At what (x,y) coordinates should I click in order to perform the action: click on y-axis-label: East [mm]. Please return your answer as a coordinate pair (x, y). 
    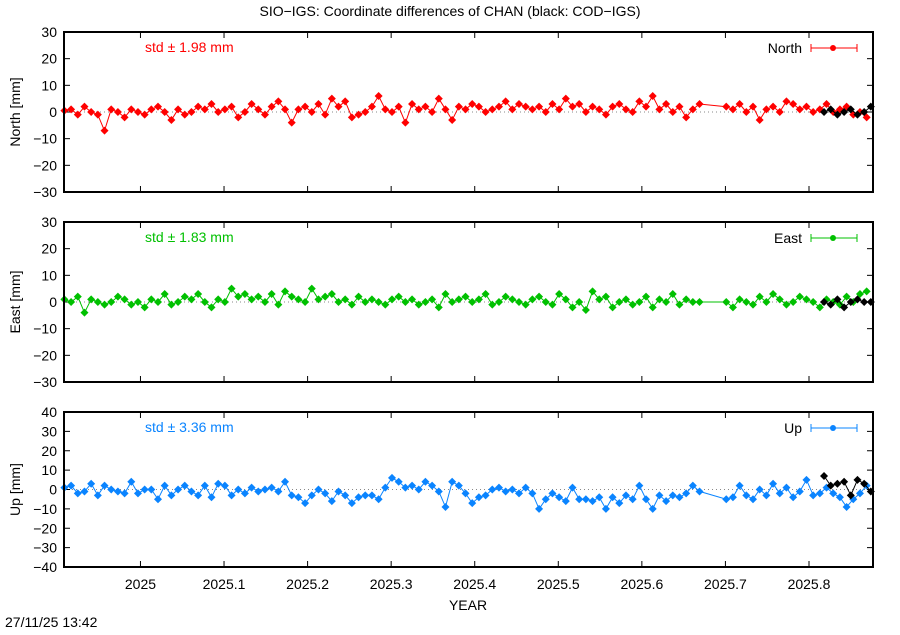
    Looking at the image, I should click on (15, 301).